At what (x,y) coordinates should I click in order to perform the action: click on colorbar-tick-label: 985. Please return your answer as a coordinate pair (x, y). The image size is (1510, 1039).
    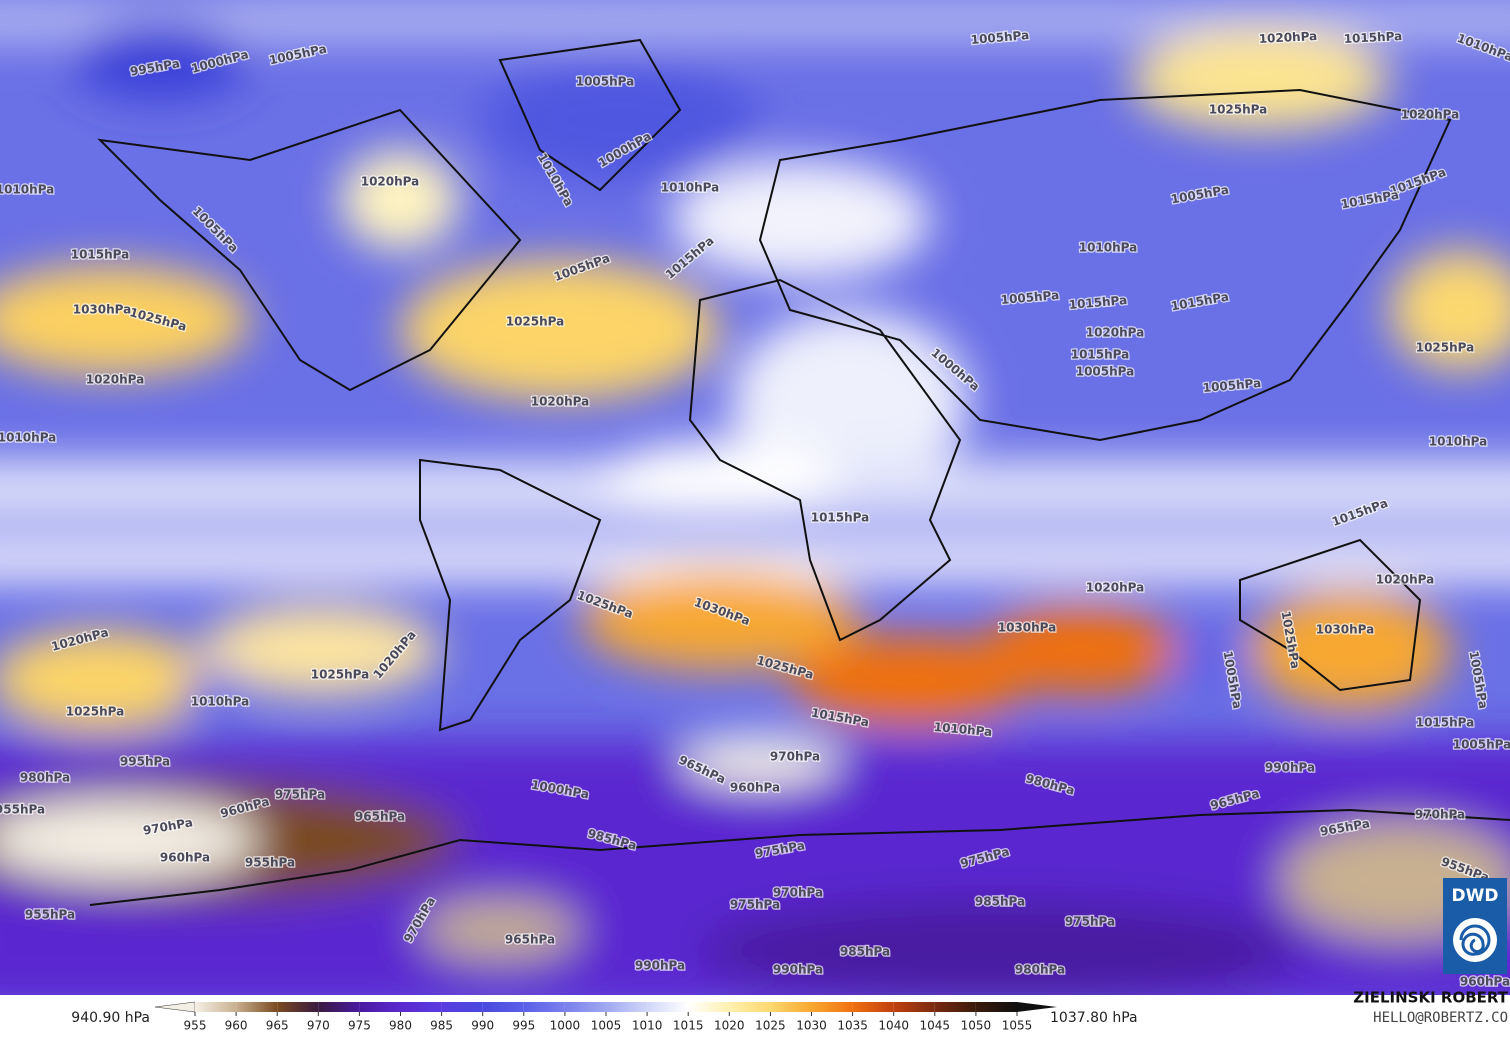
    Looking at the image, I should click on (441, 1026).